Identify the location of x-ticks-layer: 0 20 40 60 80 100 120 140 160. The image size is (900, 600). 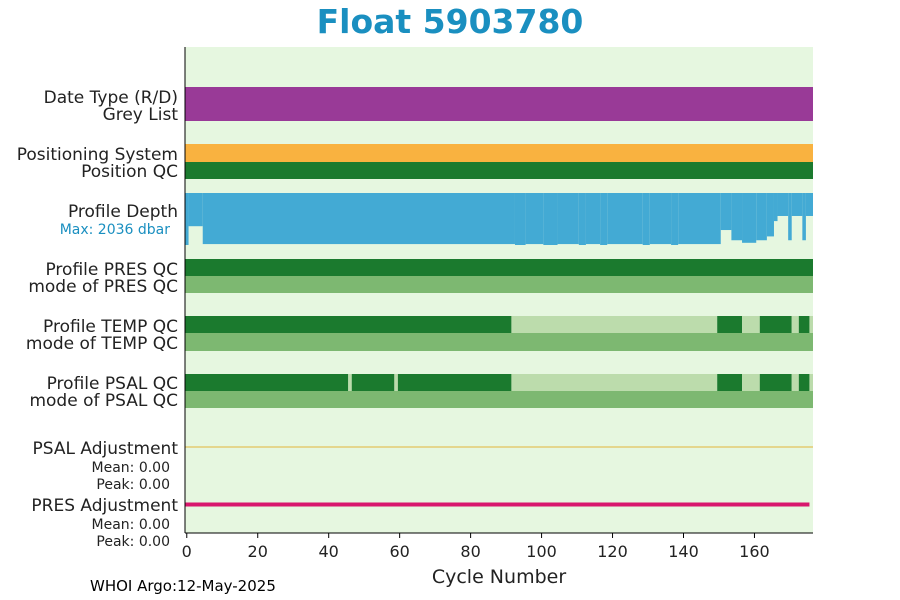
(476, 547).